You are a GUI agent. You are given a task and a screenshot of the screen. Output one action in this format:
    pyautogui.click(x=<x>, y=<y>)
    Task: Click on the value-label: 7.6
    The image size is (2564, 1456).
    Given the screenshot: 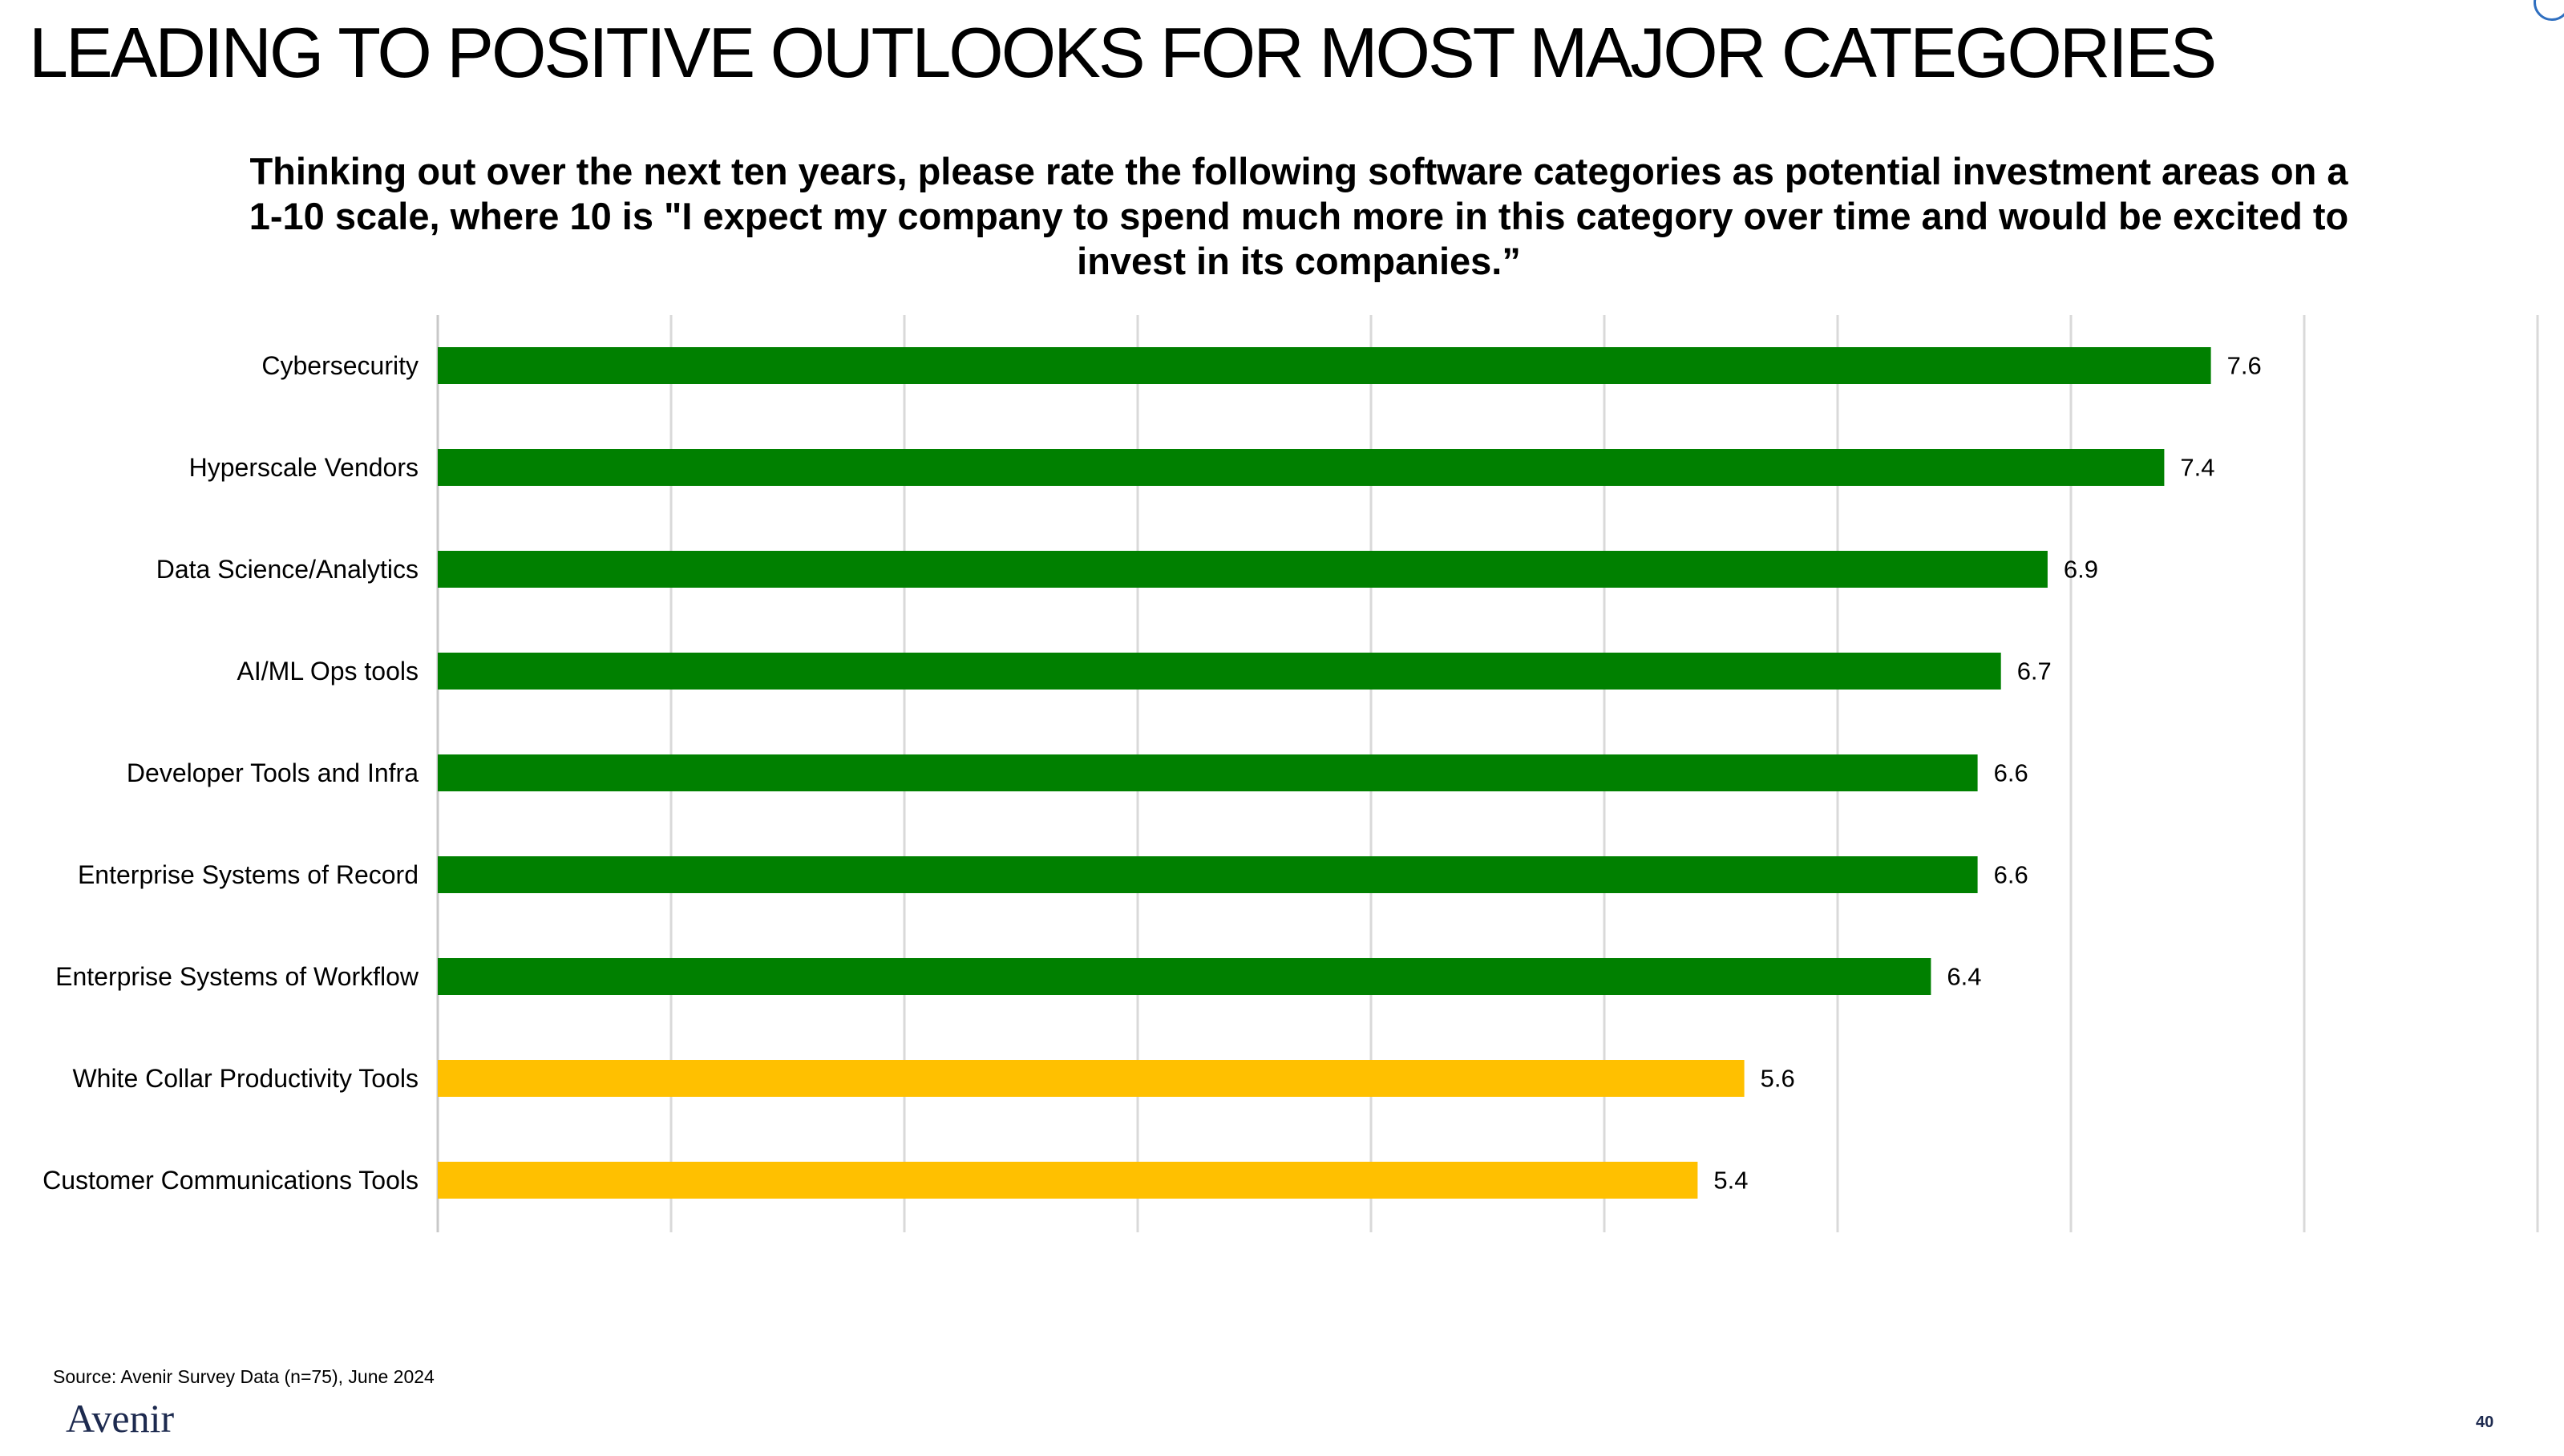 What is the action you would take?
    pyautogui.click(x=2244, y=366)
    